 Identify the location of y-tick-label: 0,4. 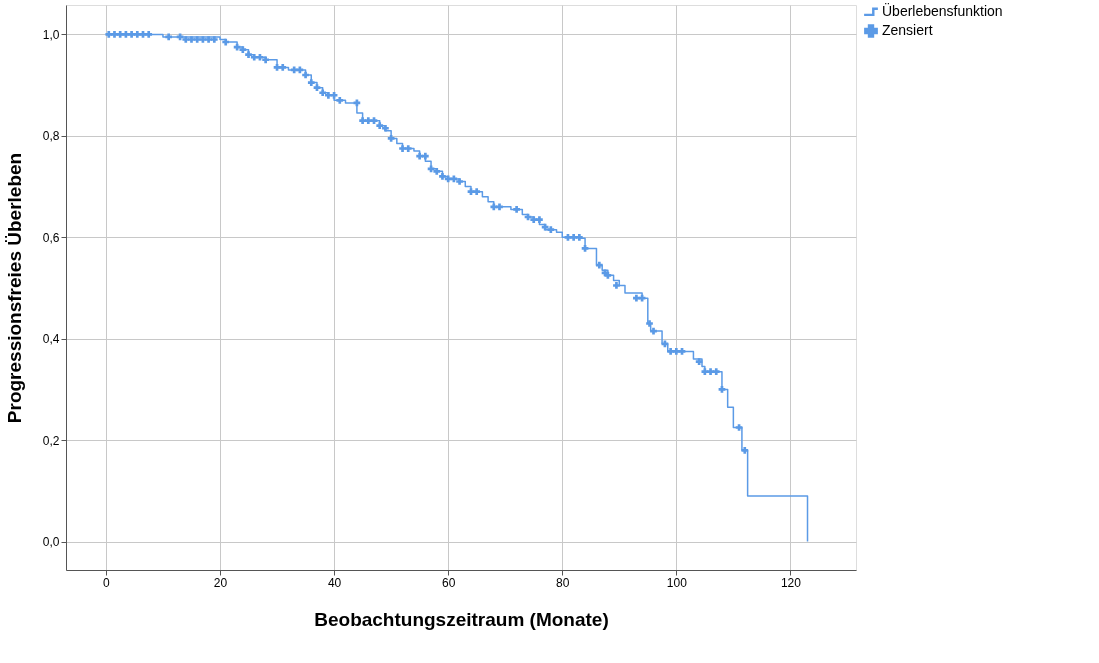
(51, 339).